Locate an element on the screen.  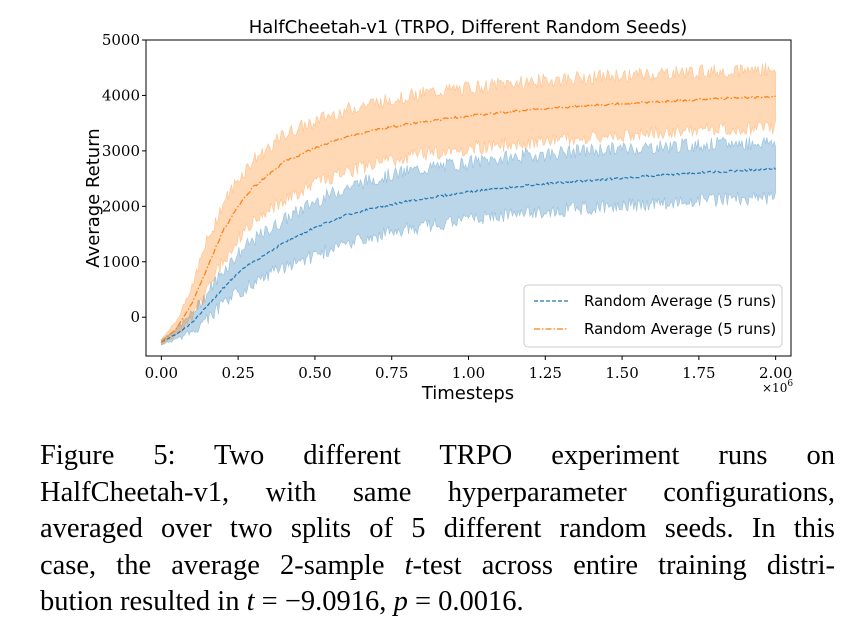
x-tick-label: 1.75 is located at coordinates (698, 373).